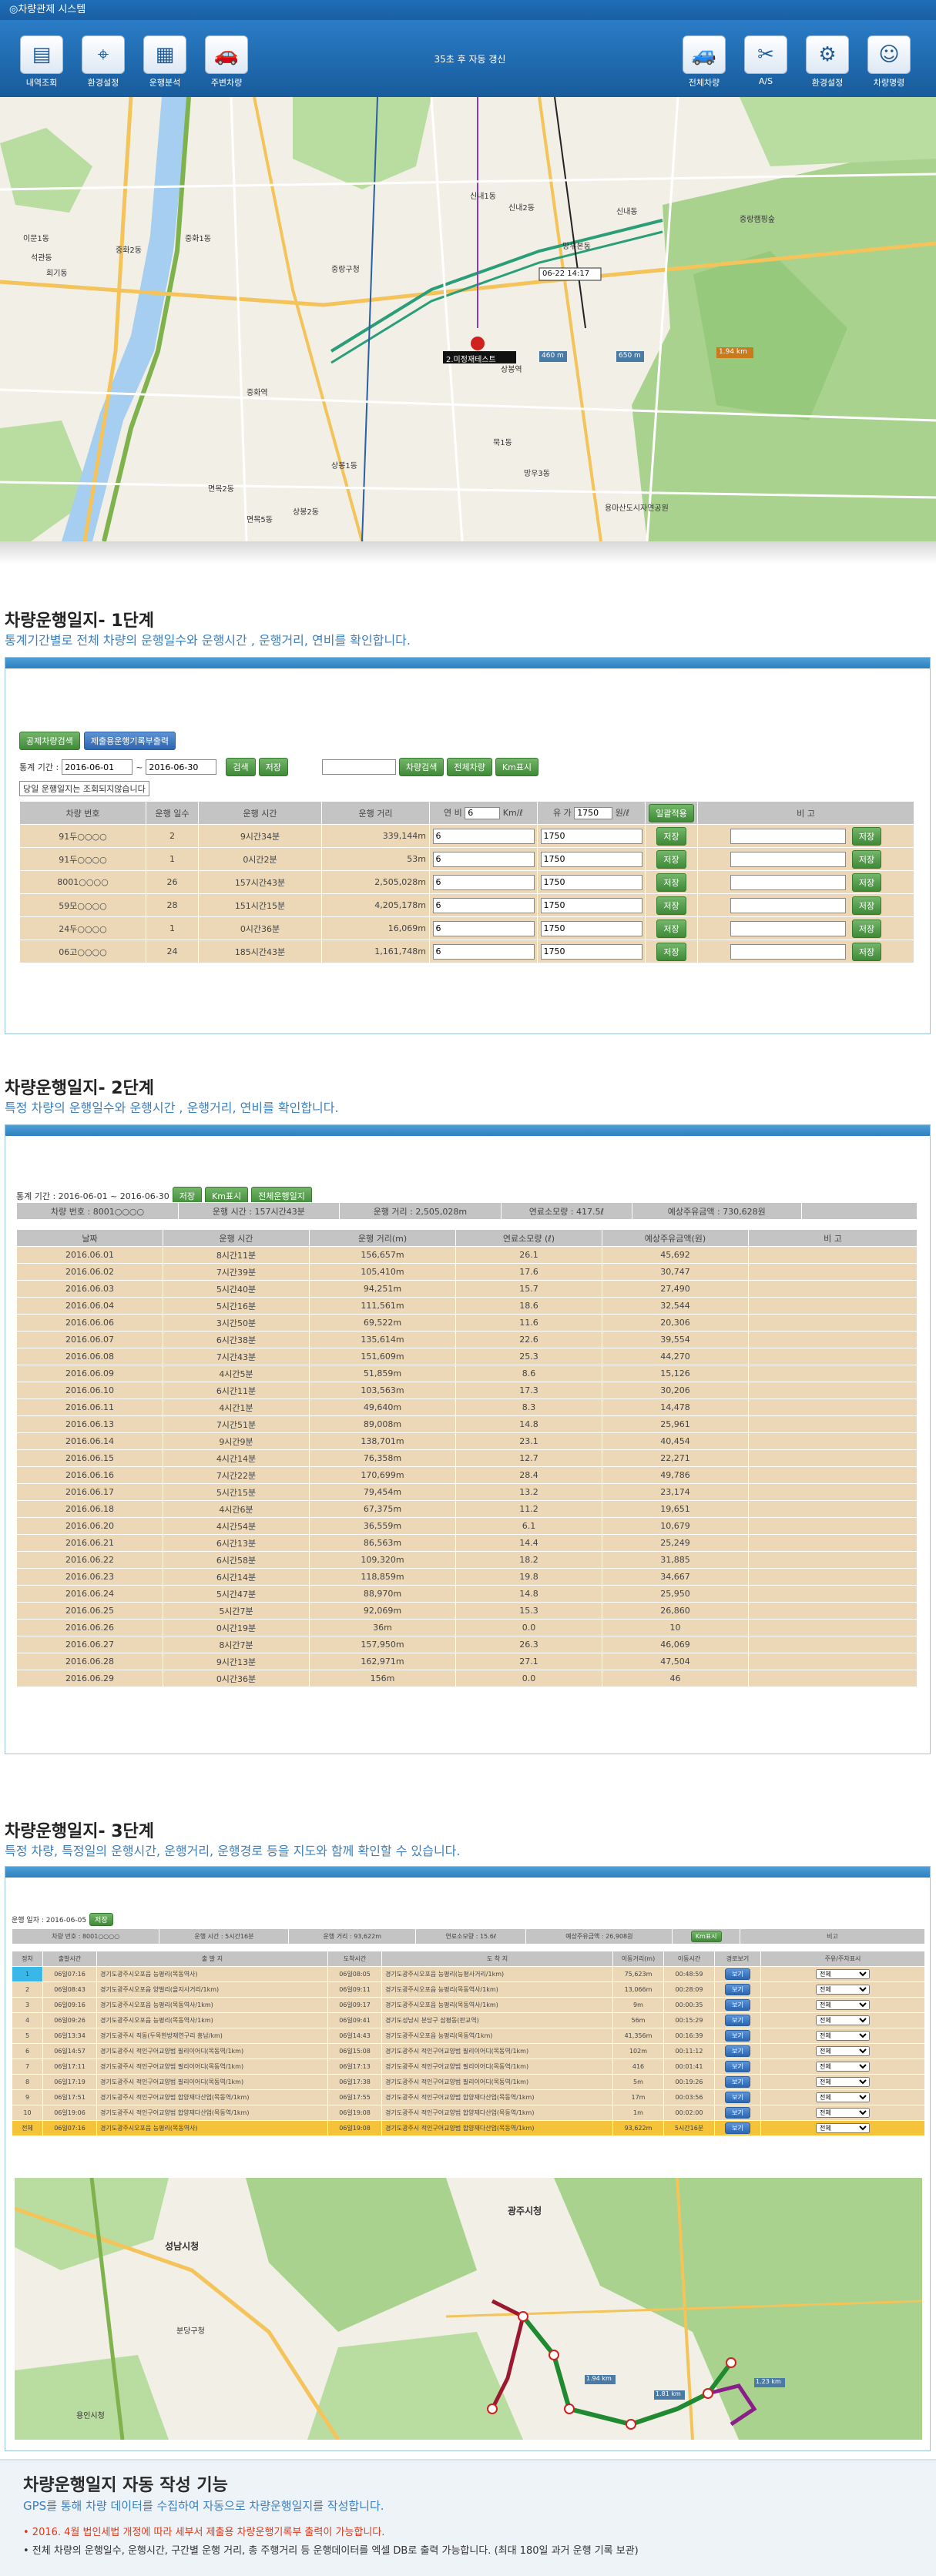 This screenshot has width=936, height=2576. I want to click on table-row: 2016.06.16 7시간22분 170,699m 28.4 49,786, so click(467, 1475).